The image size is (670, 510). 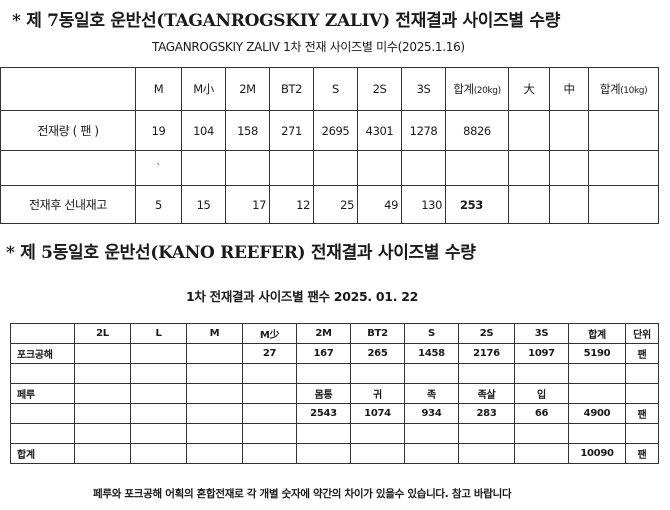 I want to click on header-cell: 2S, so click(x=486, y=333).